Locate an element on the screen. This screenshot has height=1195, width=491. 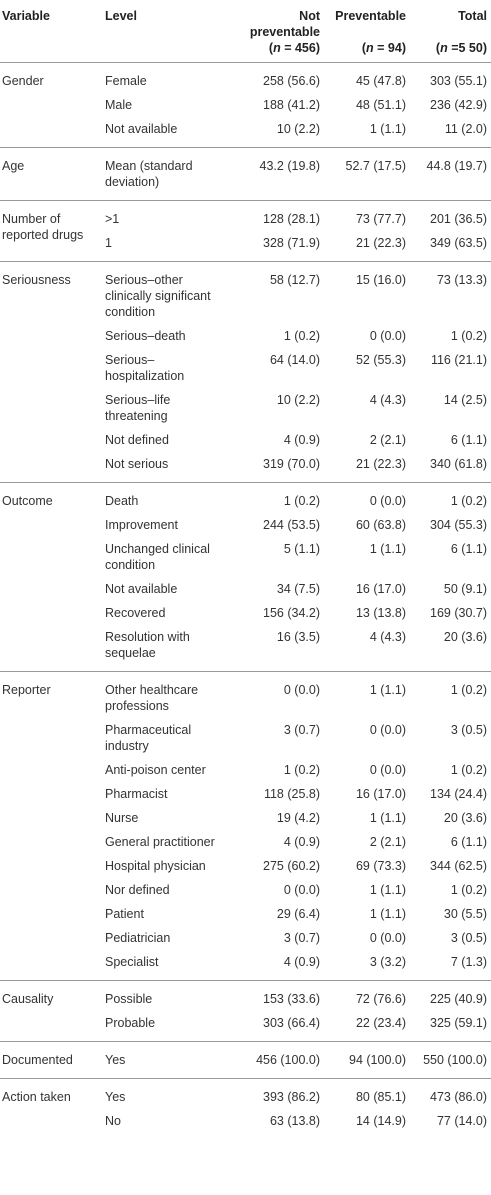
preventable-cell: 4 (4.3) is located at coordinates (387, 637).